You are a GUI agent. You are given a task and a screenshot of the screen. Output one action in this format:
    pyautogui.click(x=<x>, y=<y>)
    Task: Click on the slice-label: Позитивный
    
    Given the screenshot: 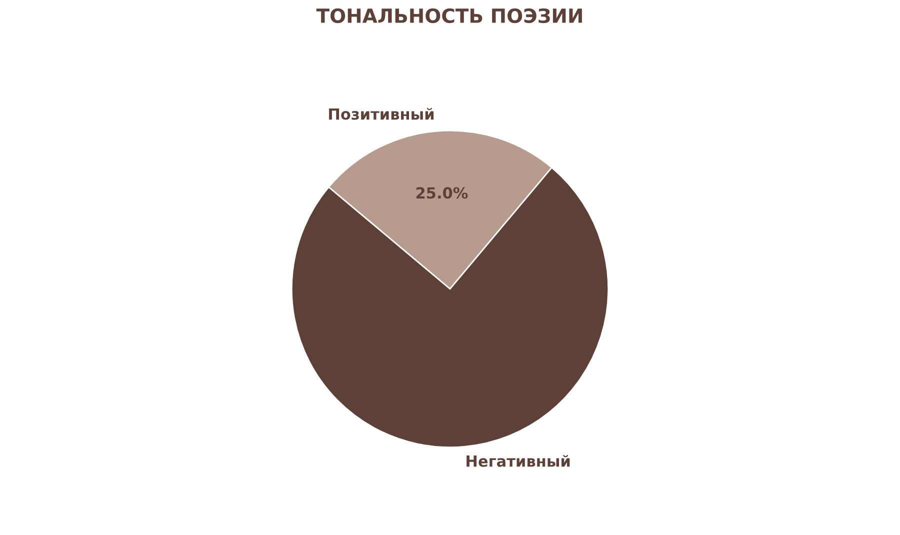 What is the action you would take?
    pyautogui.click(x=381, y=114)
    